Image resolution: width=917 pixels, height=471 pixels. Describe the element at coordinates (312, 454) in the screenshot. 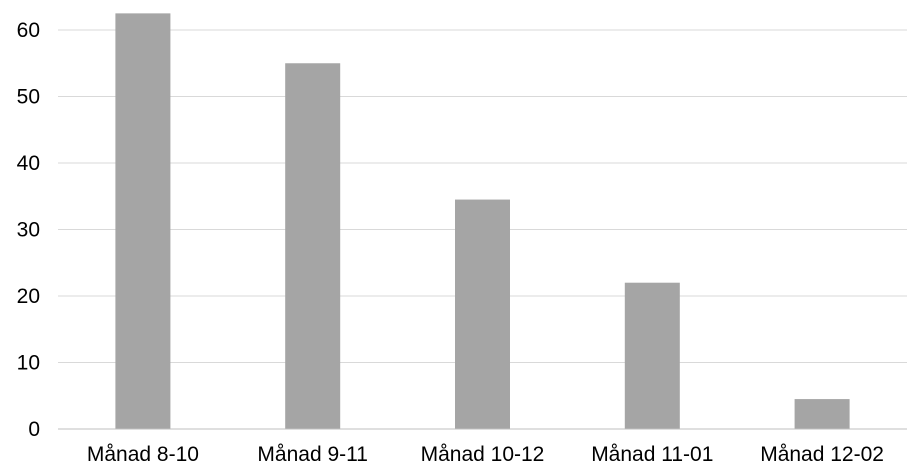

I see `x-category-label-2: Månad 9-11` at that location.